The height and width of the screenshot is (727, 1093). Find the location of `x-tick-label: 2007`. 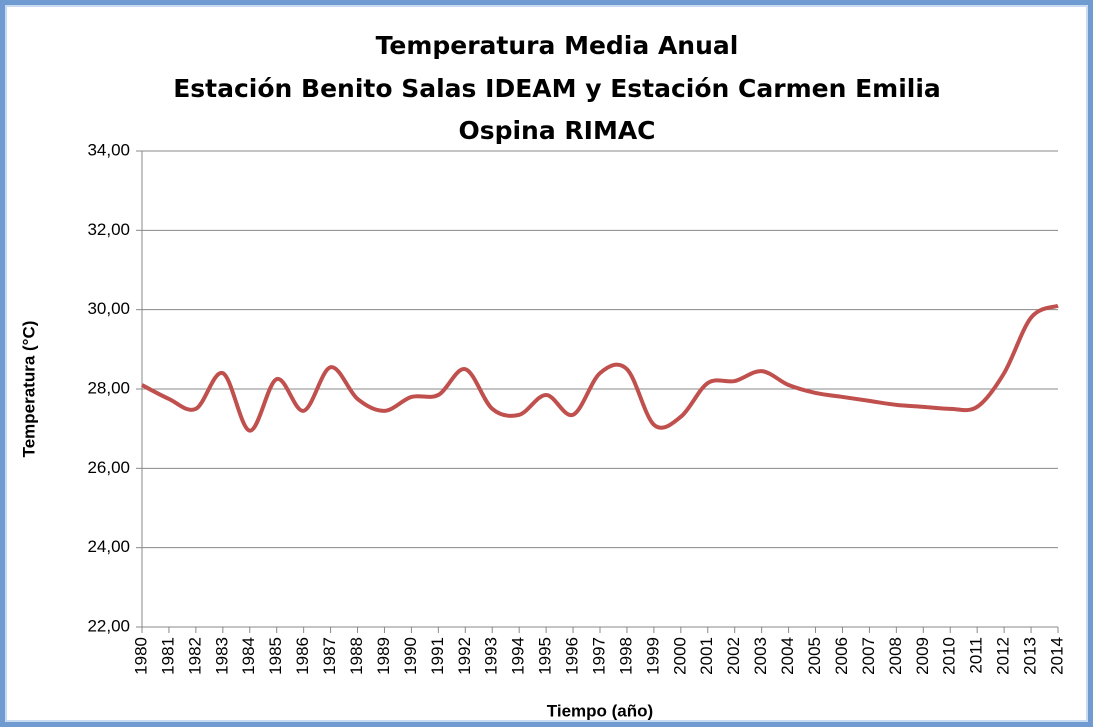

x-tick-label: 2007 is located at coordinates (868, 656).